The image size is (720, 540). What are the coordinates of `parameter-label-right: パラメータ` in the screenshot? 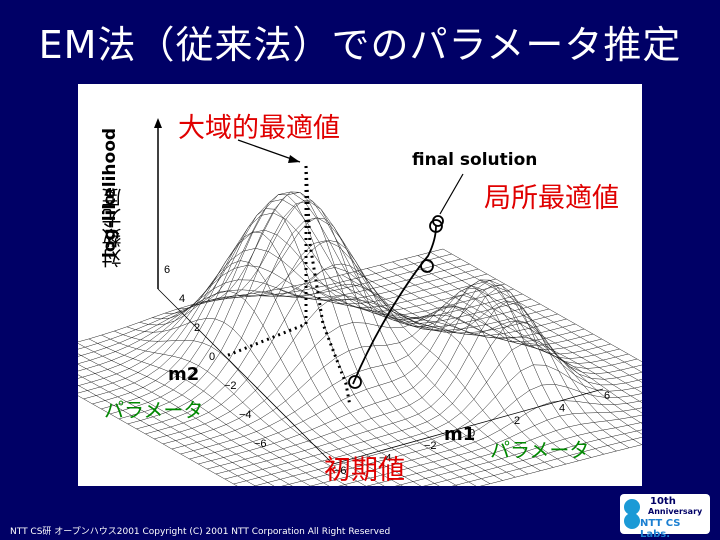 It's located at (540, 450).